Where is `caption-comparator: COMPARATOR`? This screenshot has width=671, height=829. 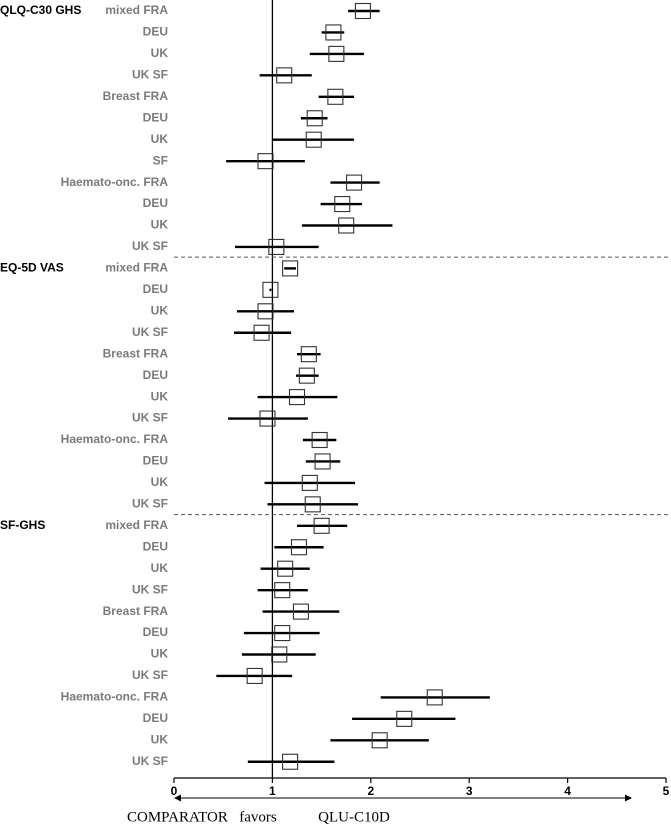
caption-comparator: COMPARATOR is located at coordinates (177, 817).